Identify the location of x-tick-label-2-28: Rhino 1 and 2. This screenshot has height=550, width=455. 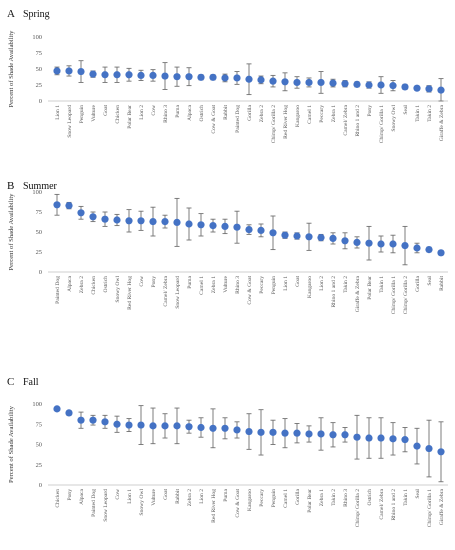
(394, 505).